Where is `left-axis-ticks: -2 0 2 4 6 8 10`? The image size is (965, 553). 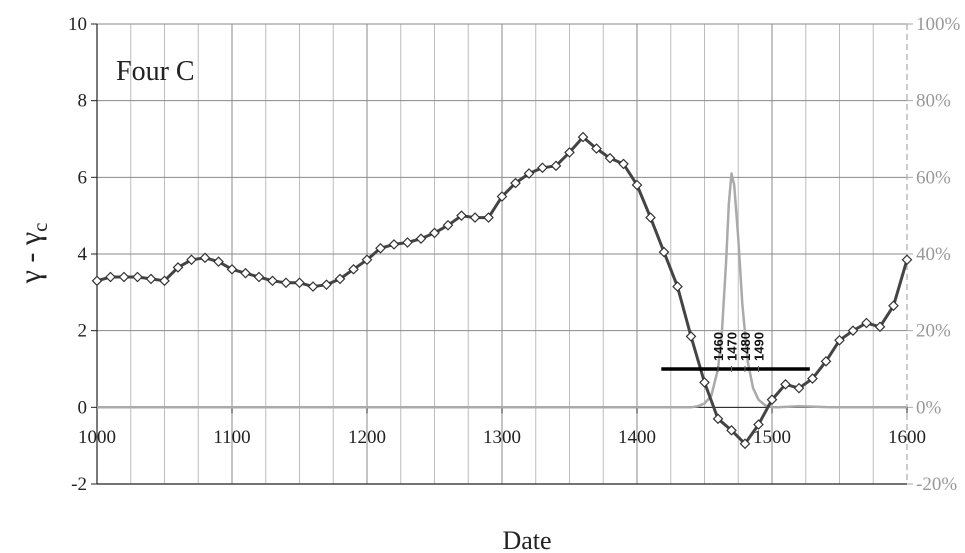
left-axis-ticks: -2 0 2 4 6 8 10 is located at coordinates (82, 254).